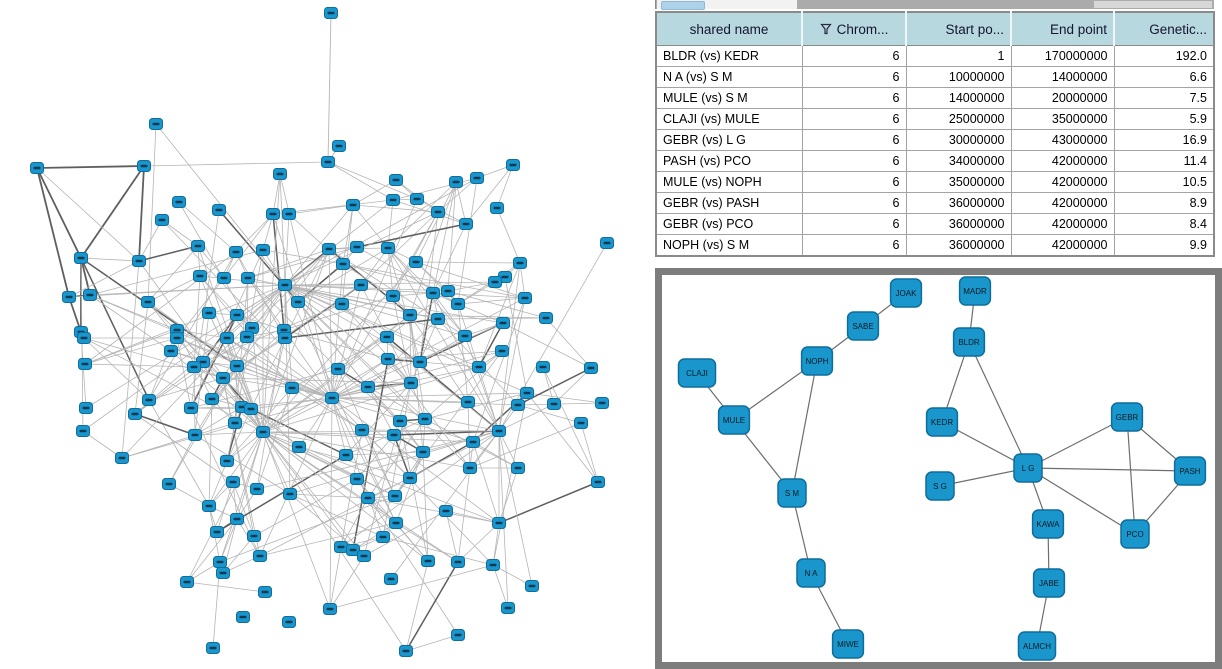 This screenshot has width=1222, height=669. I want to click on table-cell: 16.9, so click(1164, 140).